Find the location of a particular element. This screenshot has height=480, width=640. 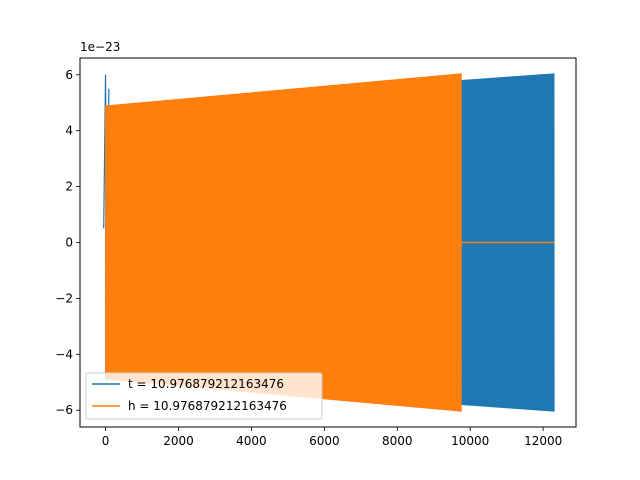

x-axis: 0 2000 4000 6000 8000 10000 12000 is located at coordinates (332, 437).